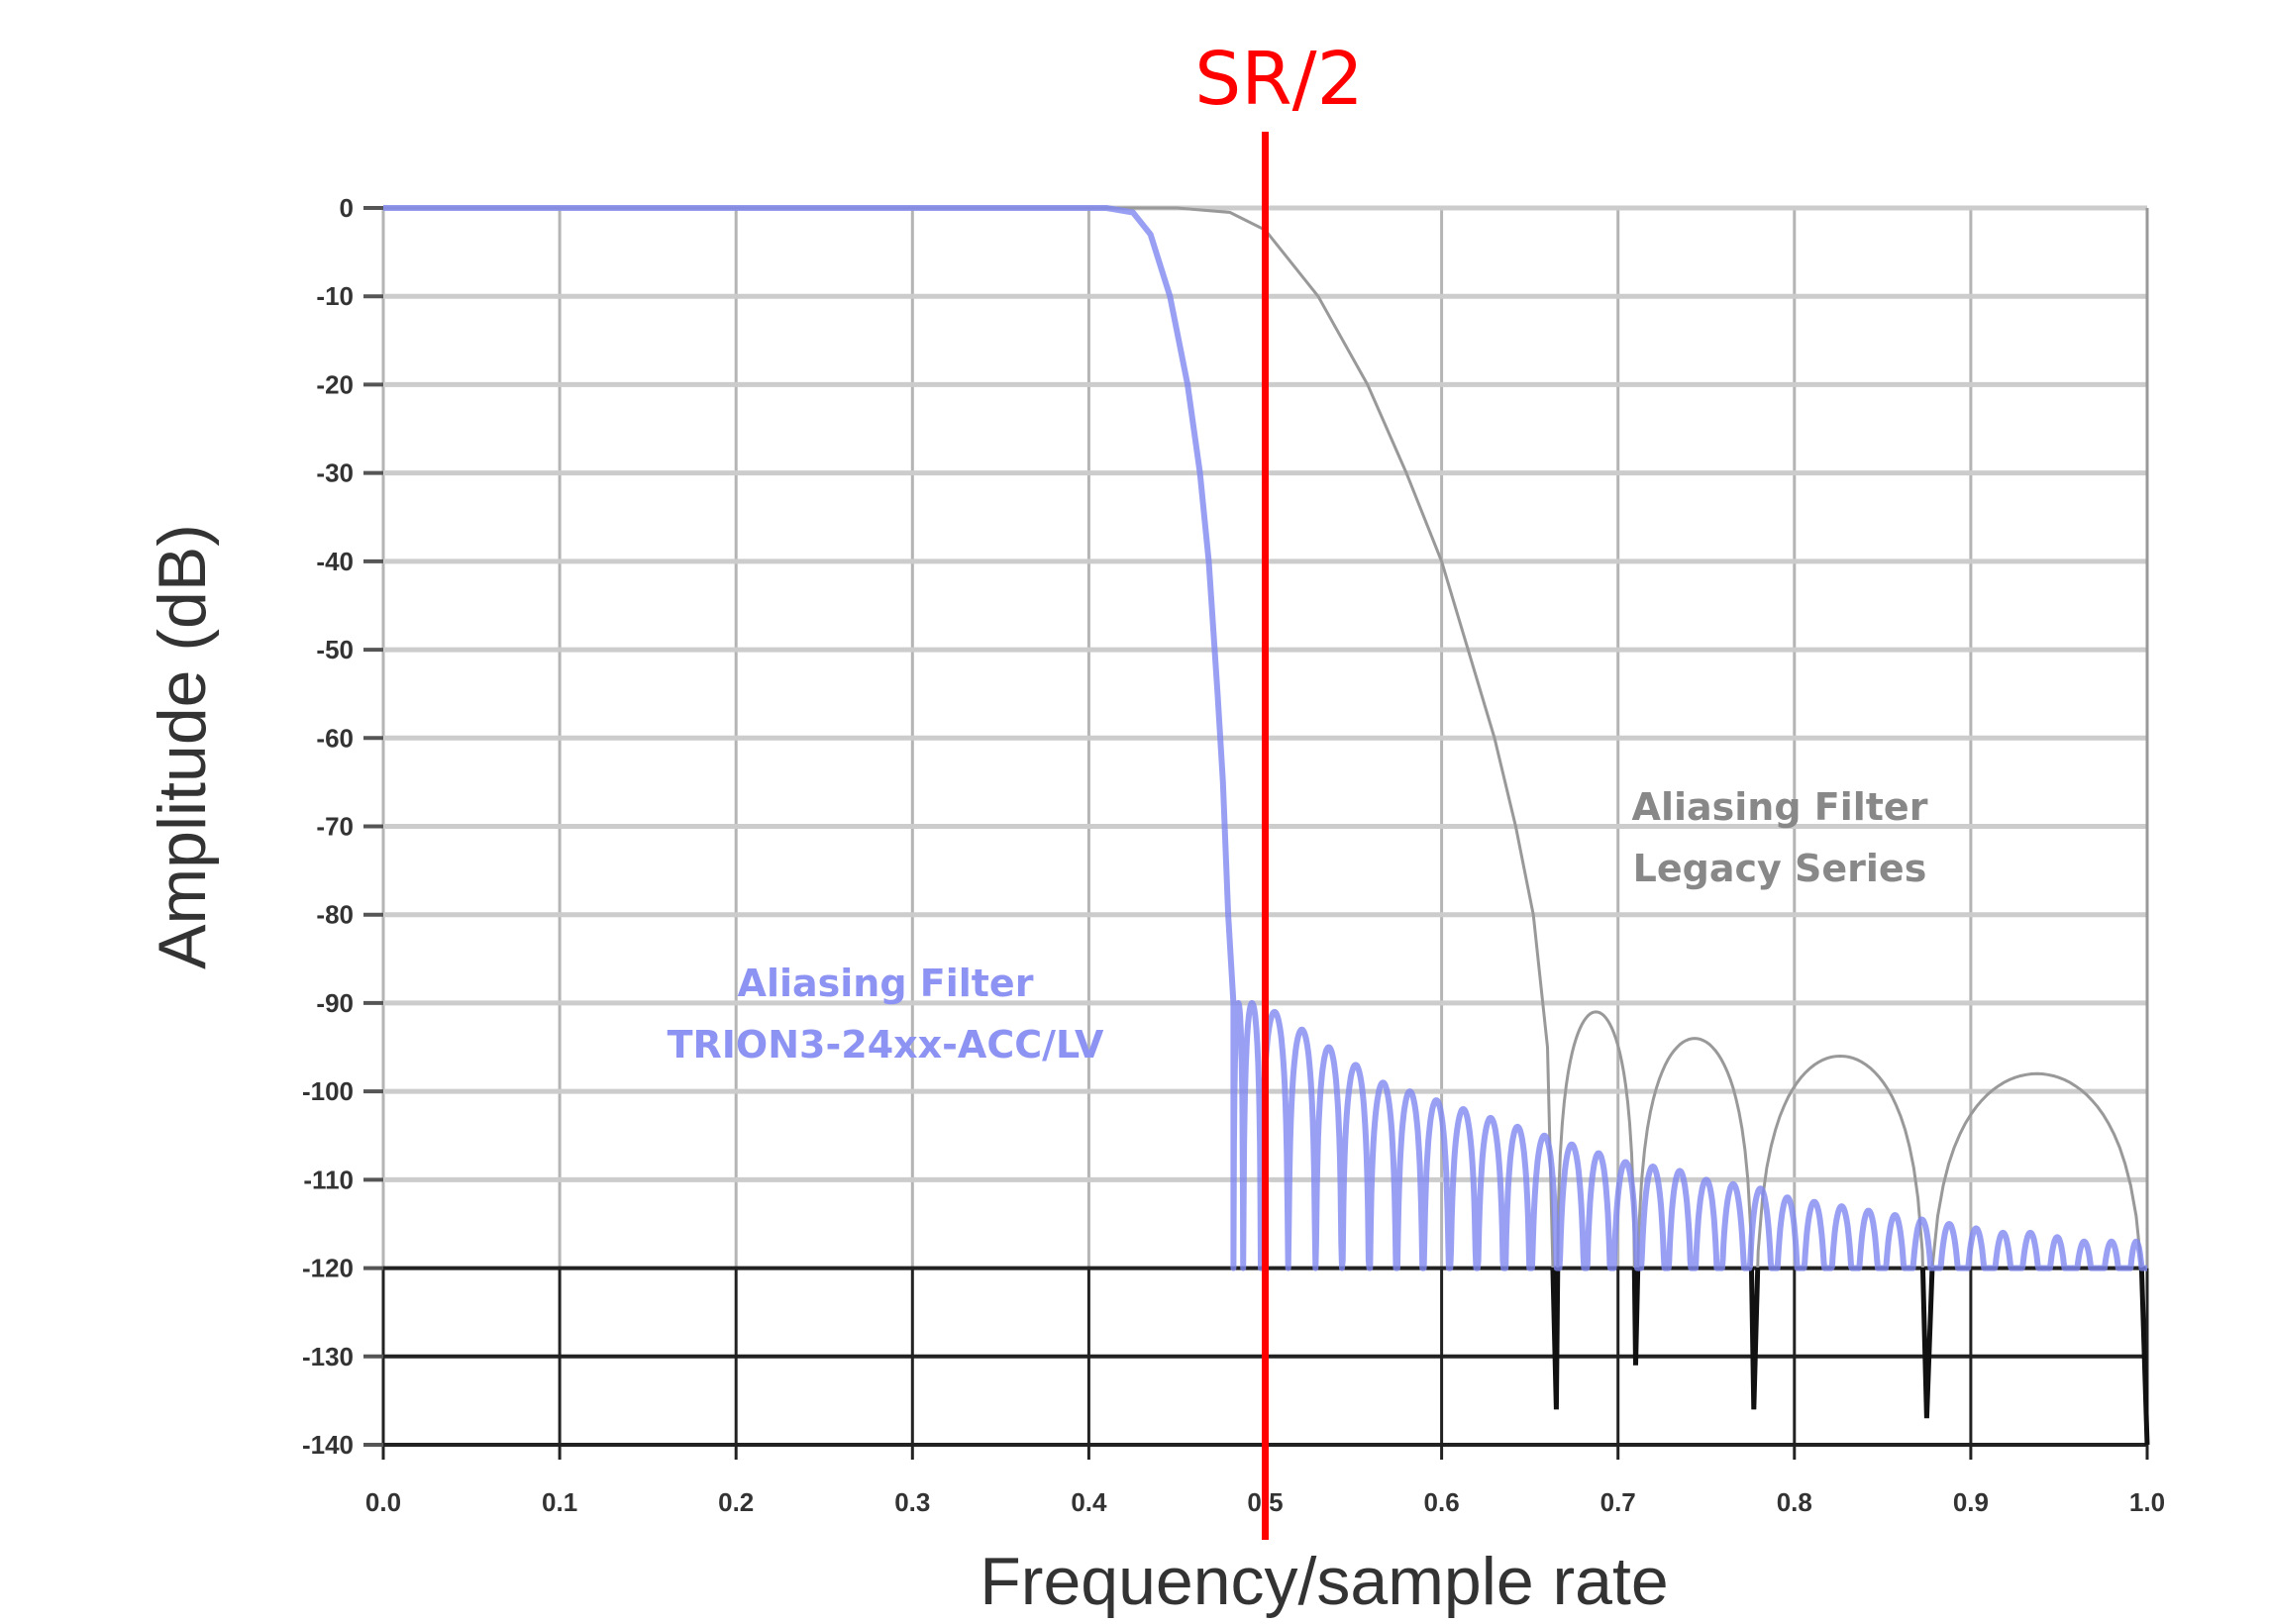 Image resolution: width=2269 pixels, height=1624 pixels. I want to click on x-tick-label: 0.3, so click(912, 1502).